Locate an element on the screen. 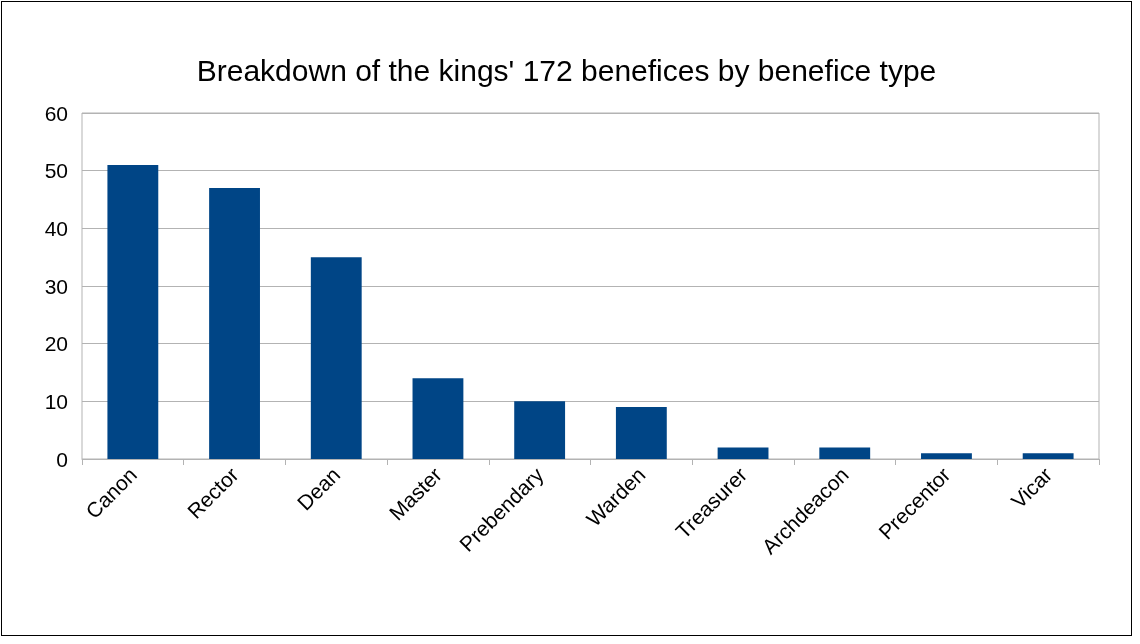 The image size is (1140, 644). y-tick-label: 30 is located at coordinates (56, 286).